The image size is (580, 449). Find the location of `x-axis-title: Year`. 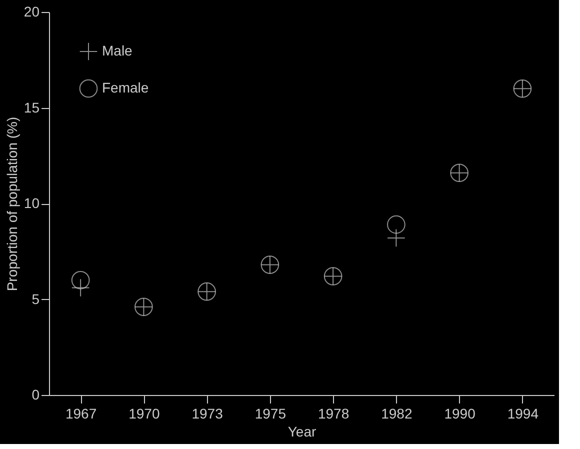

x-axis-title: Year is located at coordinates (302, 432).